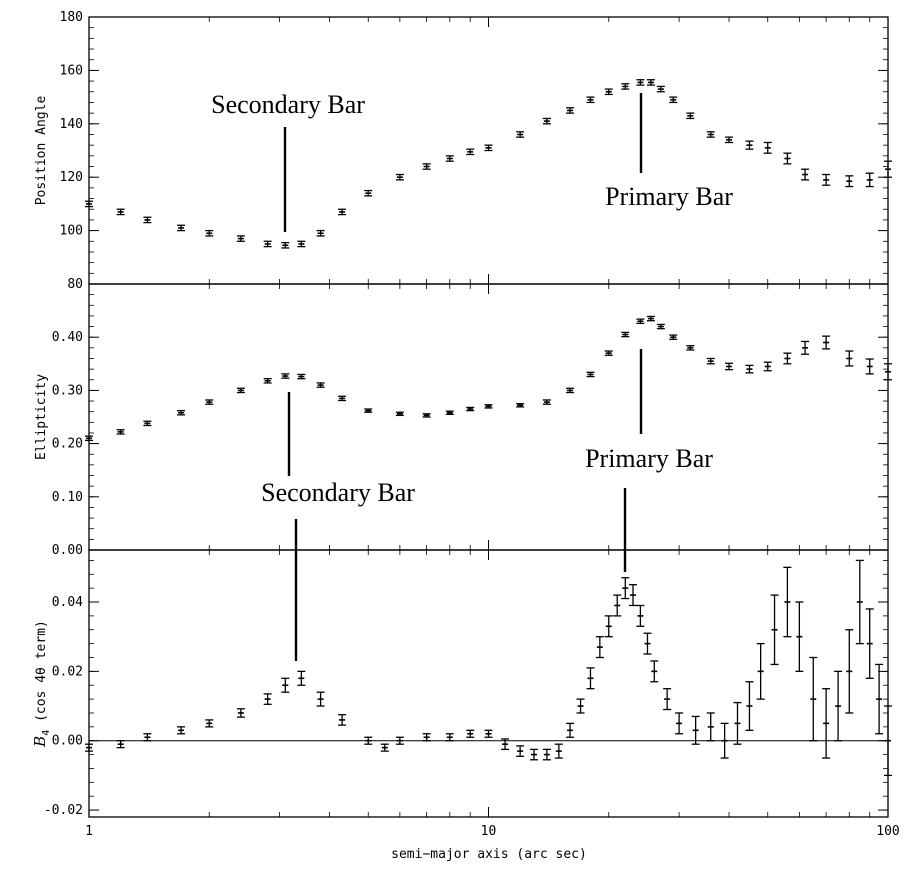 This screenshot has height=872, width=914. I want to click on y-tick-label: 180, so click(71, 17).